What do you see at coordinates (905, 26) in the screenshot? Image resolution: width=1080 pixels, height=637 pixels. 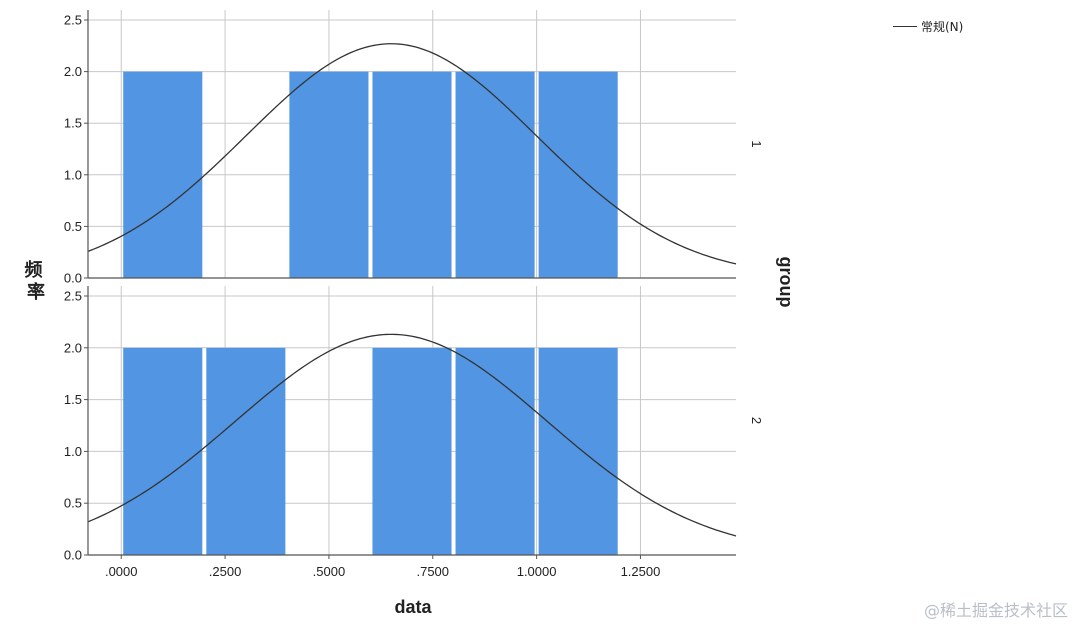 I see `legend-line-swatch` at bounding box center [905, 26].